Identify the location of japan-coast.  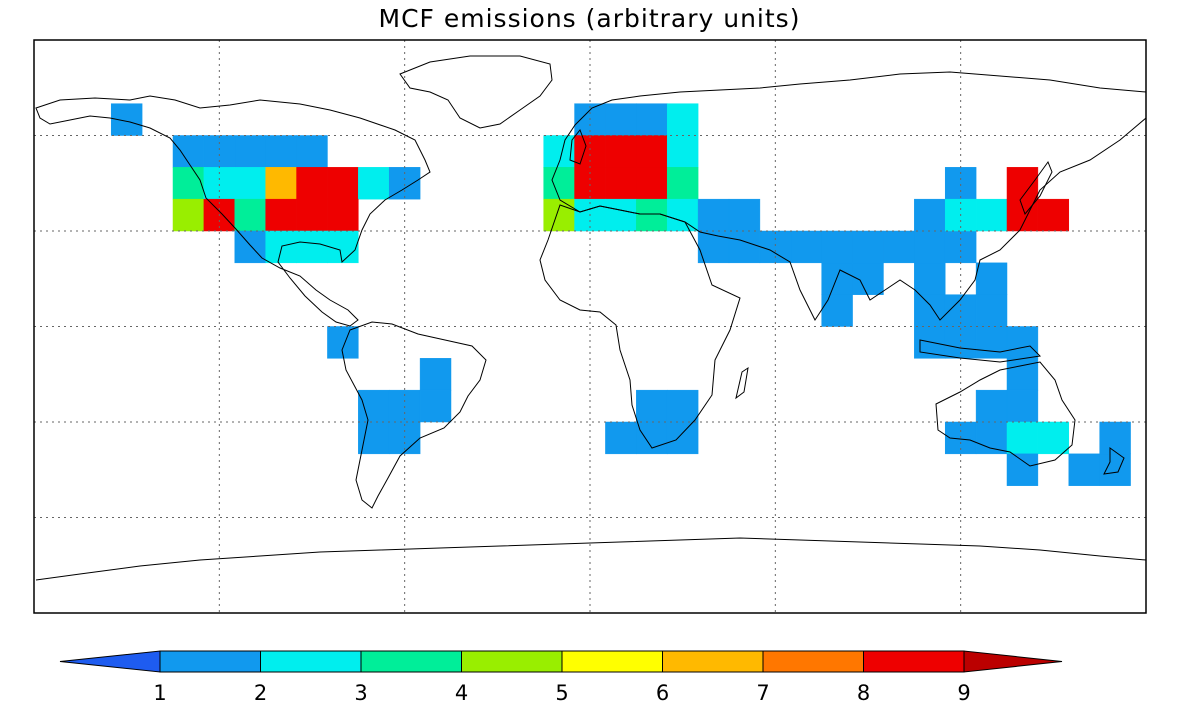
(1036, 187).